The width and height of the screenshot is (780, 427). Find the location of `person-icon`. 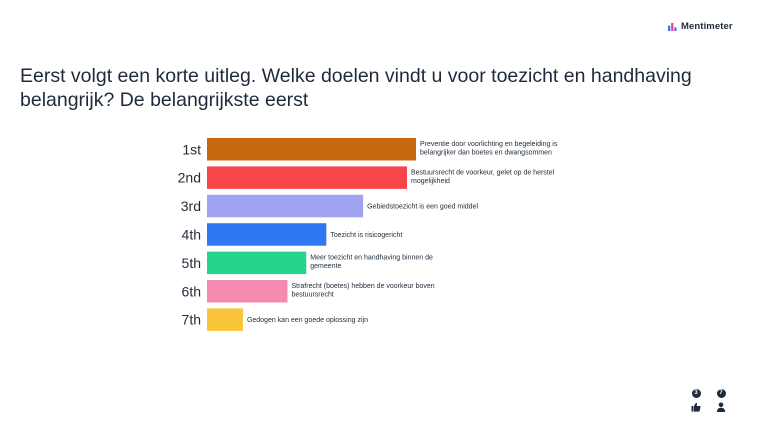

person-icon is located at coordinates (721, 407).